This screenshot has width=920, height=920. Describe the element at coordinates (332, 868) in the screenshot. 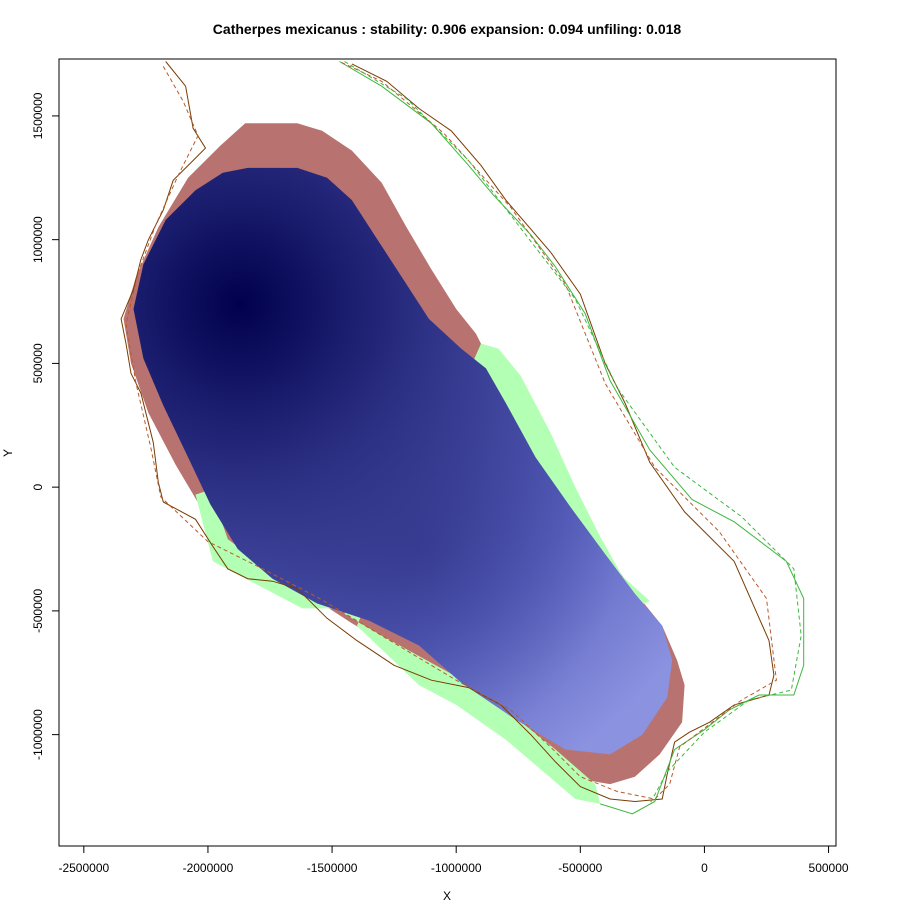

I see `x-tick-label: -1500000` at that location.